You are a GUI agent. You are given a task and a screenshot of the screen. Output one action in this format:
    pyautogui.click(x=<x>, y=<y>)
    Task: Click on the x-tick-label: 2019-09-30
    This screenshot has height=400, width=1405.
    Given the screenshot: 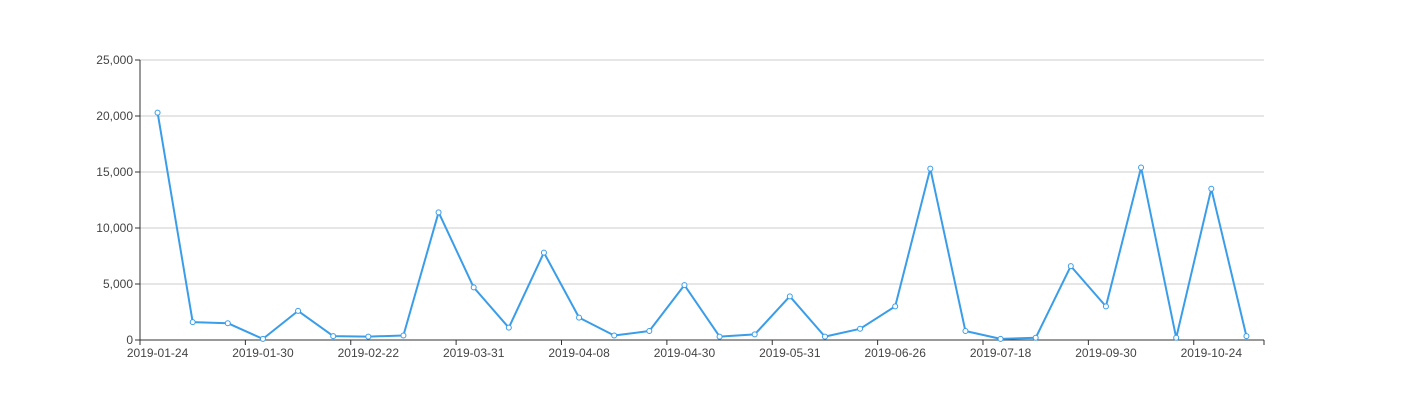 What is the action you would take?
    pyautogui.click(x=1106, y=353)
    